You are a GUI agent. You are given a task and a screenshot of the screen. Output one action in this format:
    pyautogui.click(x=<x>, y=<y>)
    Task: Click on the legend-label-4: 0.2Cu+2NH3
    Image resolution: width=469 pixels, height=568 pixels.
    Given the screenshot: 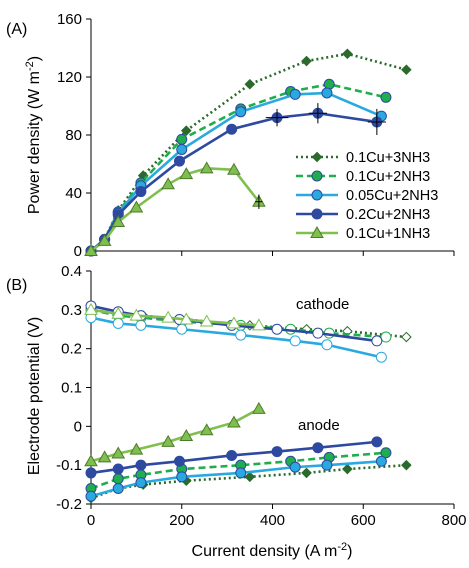 What is the action you would take?
    pyautogui.click(x=388, y=215)
    